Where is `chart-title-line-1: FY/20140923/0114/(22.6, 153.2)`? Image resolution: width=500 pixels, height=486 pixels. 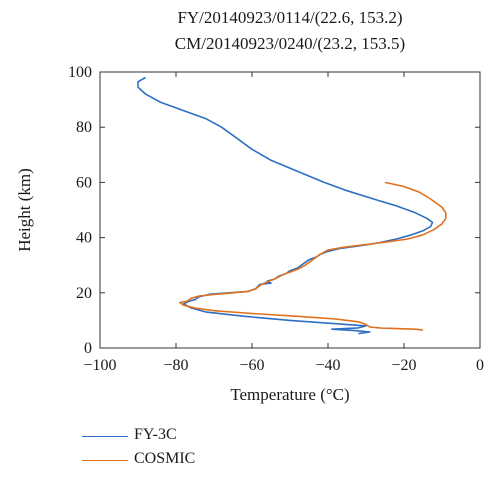 chart-title-line-1: FY/20140923/0114/(22.6, 153.2) is located at coordinates (290, 17).